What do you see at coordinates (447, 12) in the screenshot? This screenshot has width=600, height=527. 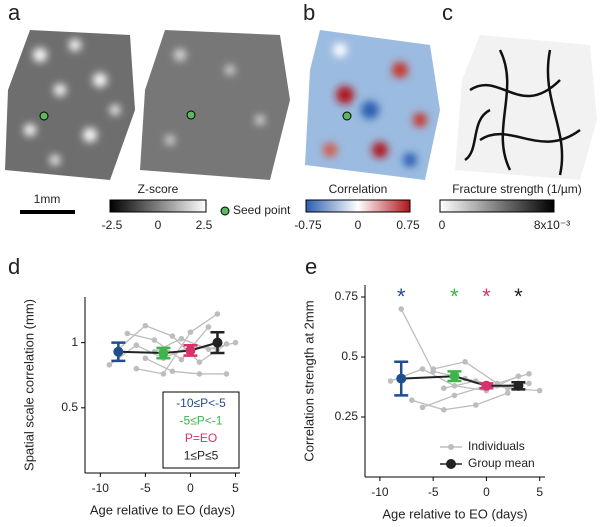 I see `panel-label: c` at bounding box center [447, 12].